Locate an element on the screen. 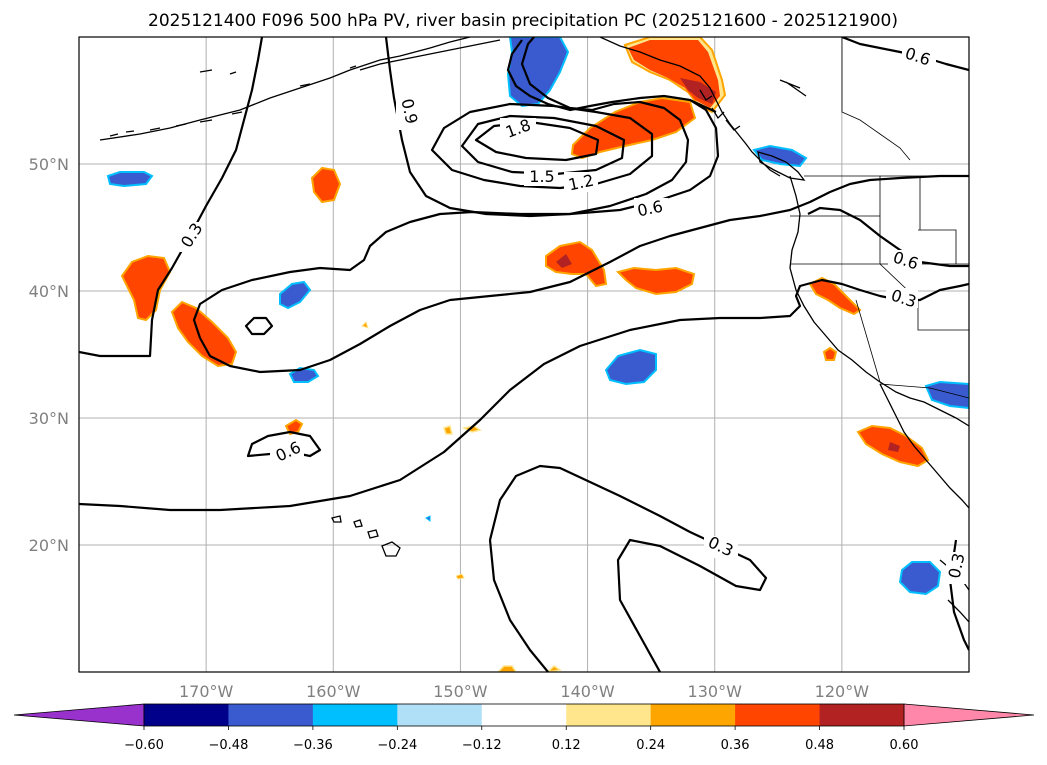 Image resolution: width=1047 pixels, height=765 pixels. lat-tick-label: 20°N is located at coordinates (49, 545).